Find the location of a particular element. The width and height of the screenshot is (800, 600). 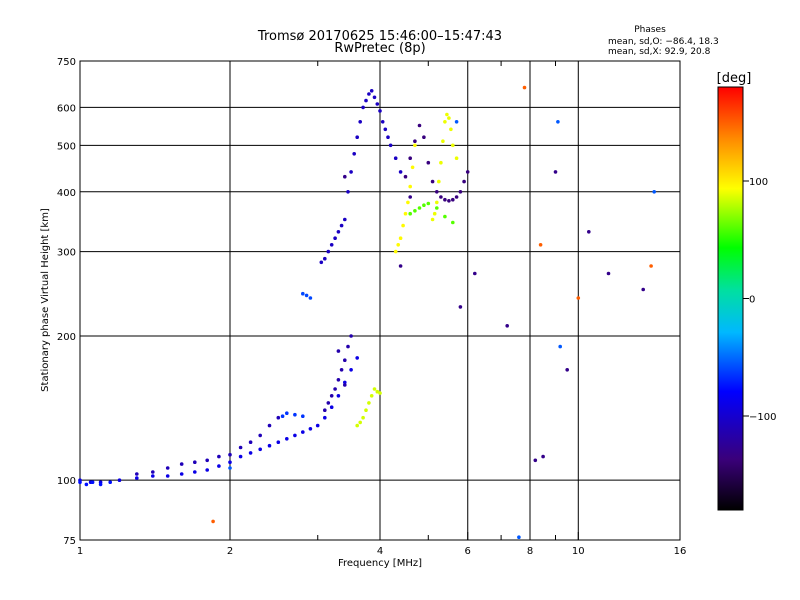

y-tick-label: 750 is located at coordinates (66, 62).